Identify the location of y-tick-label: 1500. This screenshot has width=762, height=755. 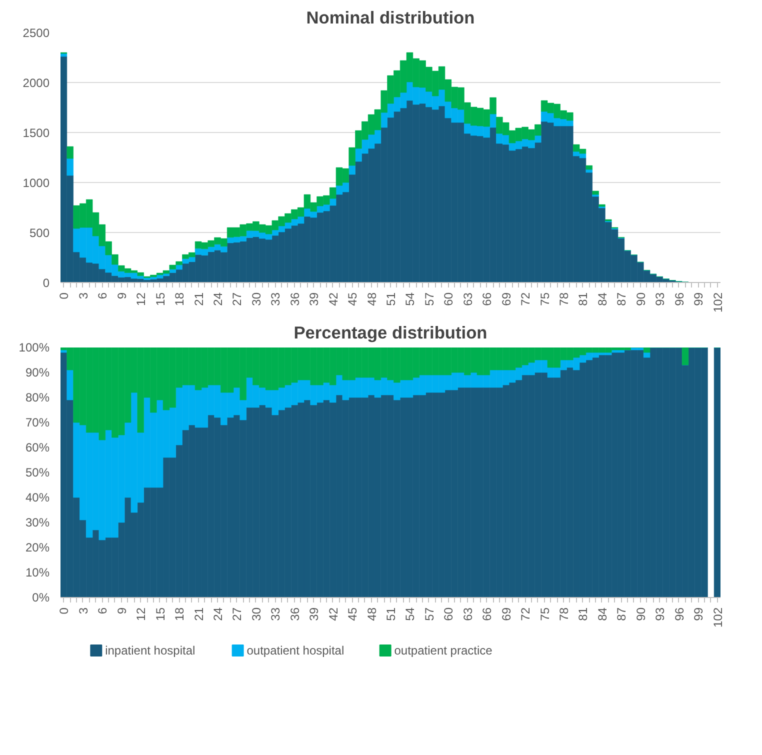
(36, 133).